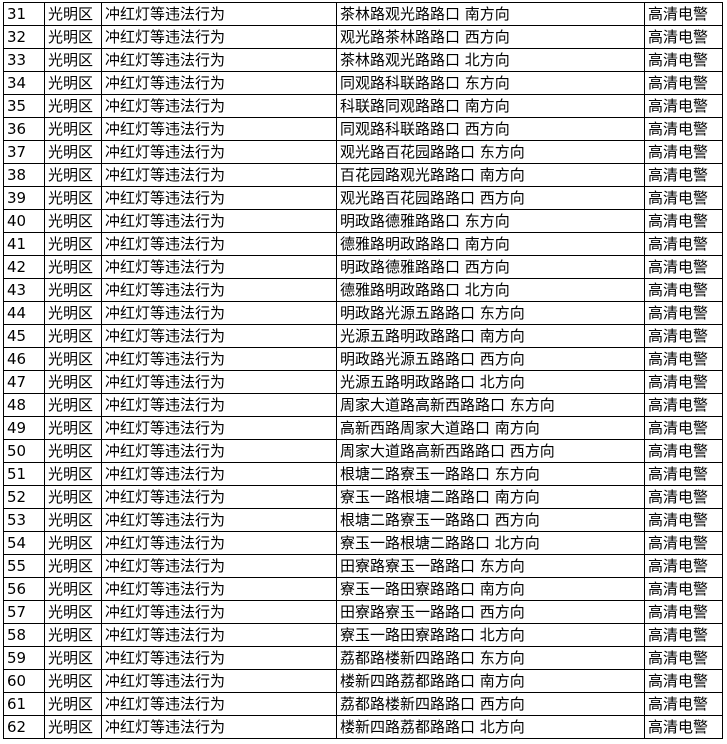 The image size is (727, 744). What do you see at coordinates (24, 267) in the screenshot?
I see `row-number: 42` at bounding box center [24, 267].